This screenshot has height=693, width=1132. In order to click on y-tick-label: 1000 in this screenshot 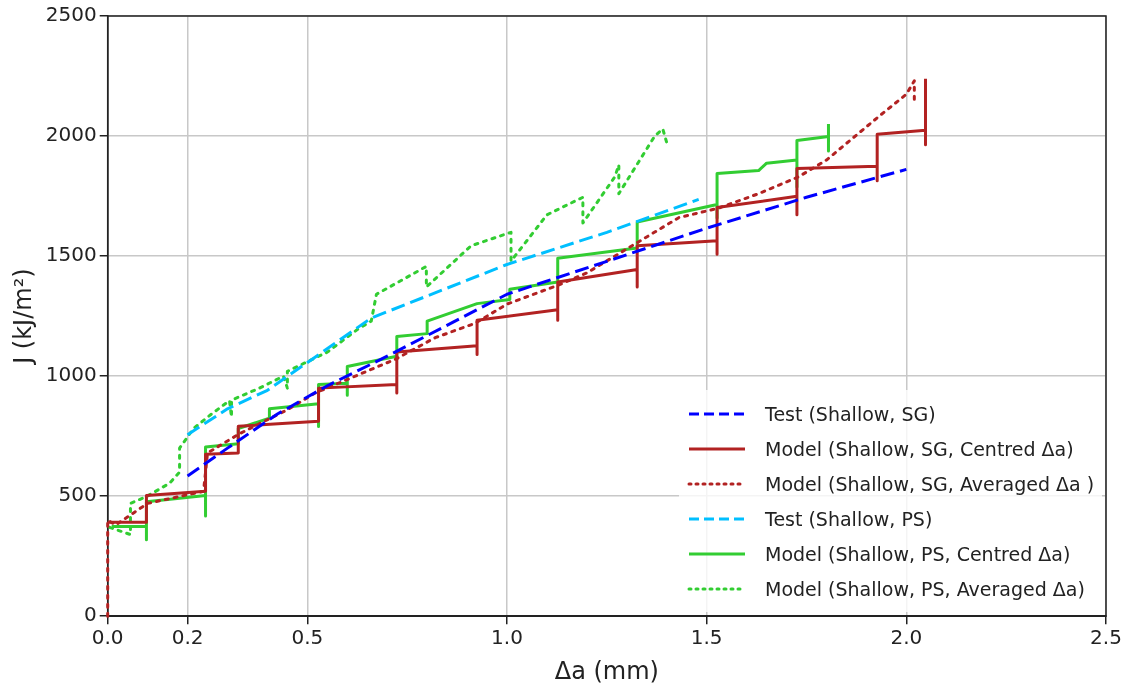, I will do `click(71, 374)`.